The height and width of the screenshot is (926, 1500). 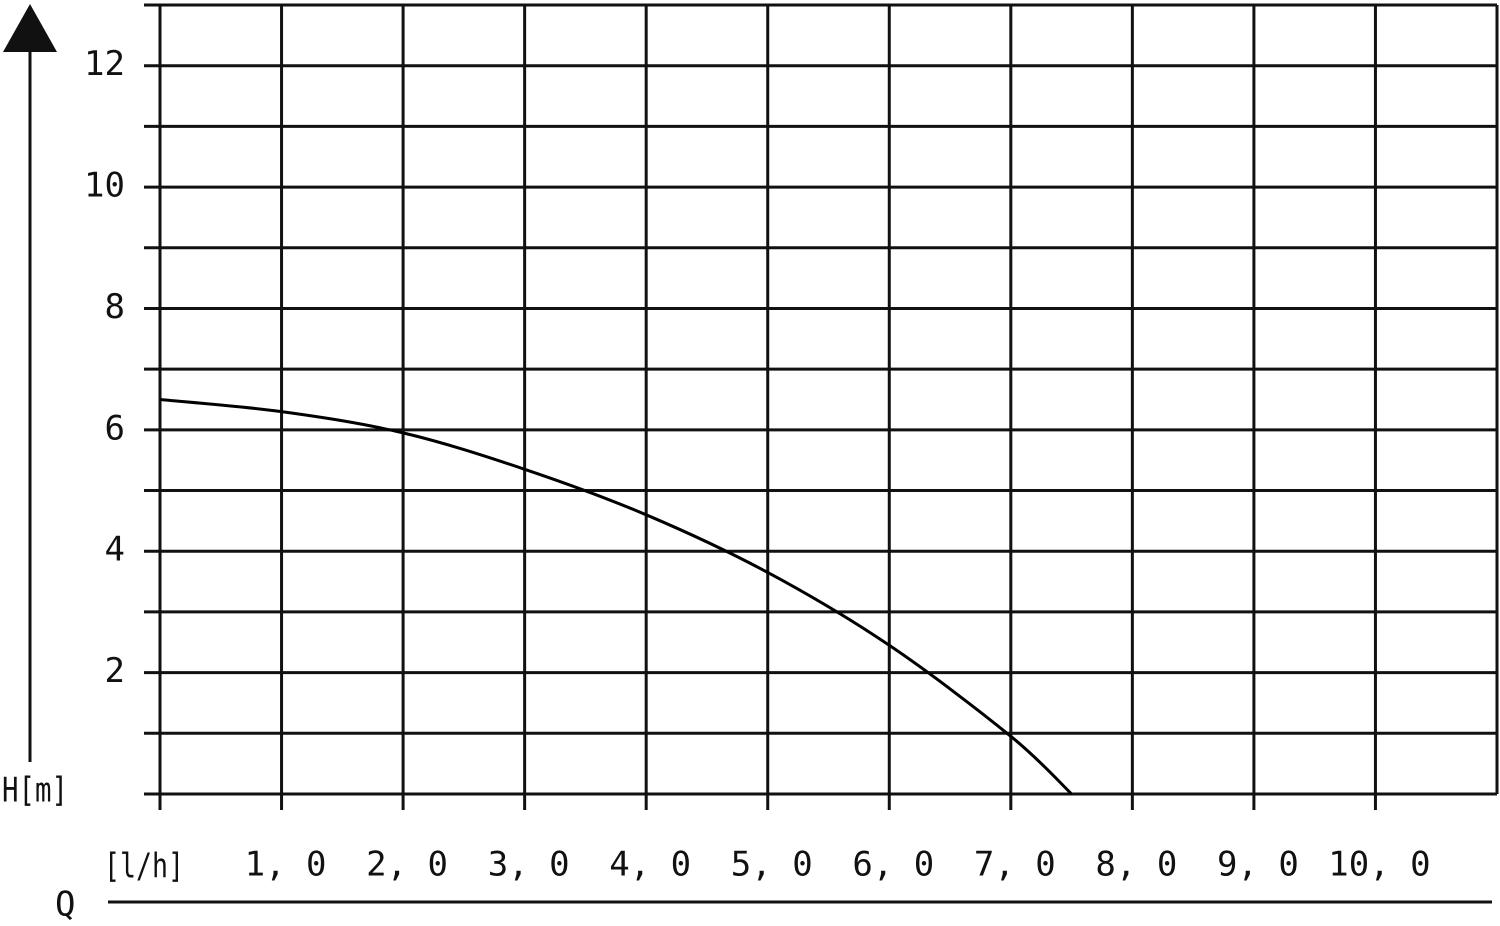 I want to click on y-tick-label: 12, so click(x=104, y=64).